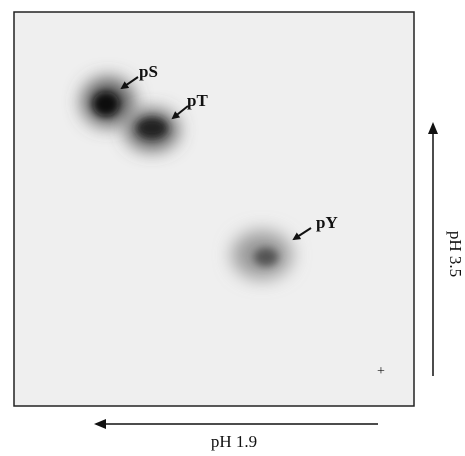  I want to click on spot-label: pT, so click(197, 100).